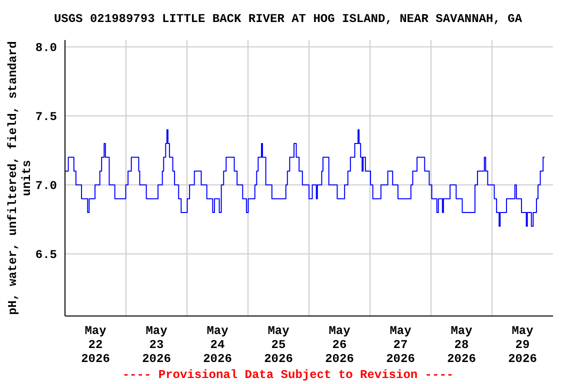  I want to click on x-tick-label: May 28 2026, so click(461, 345).